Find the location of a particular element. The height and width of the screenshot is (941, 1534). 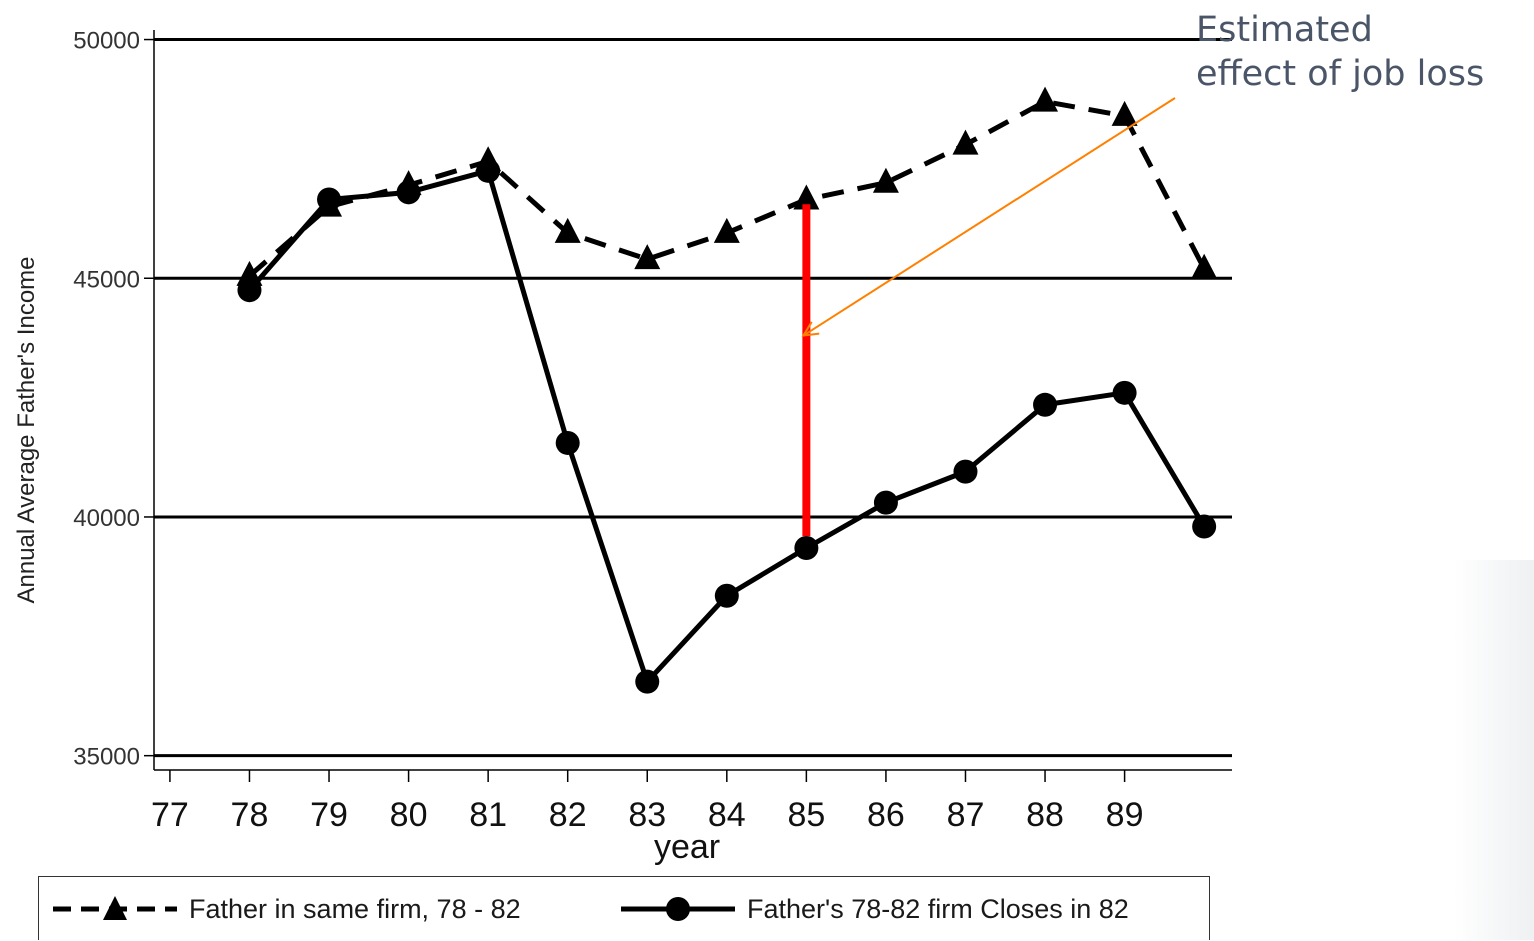

x-tick-label: 85 is located at coordinates (806, 815).